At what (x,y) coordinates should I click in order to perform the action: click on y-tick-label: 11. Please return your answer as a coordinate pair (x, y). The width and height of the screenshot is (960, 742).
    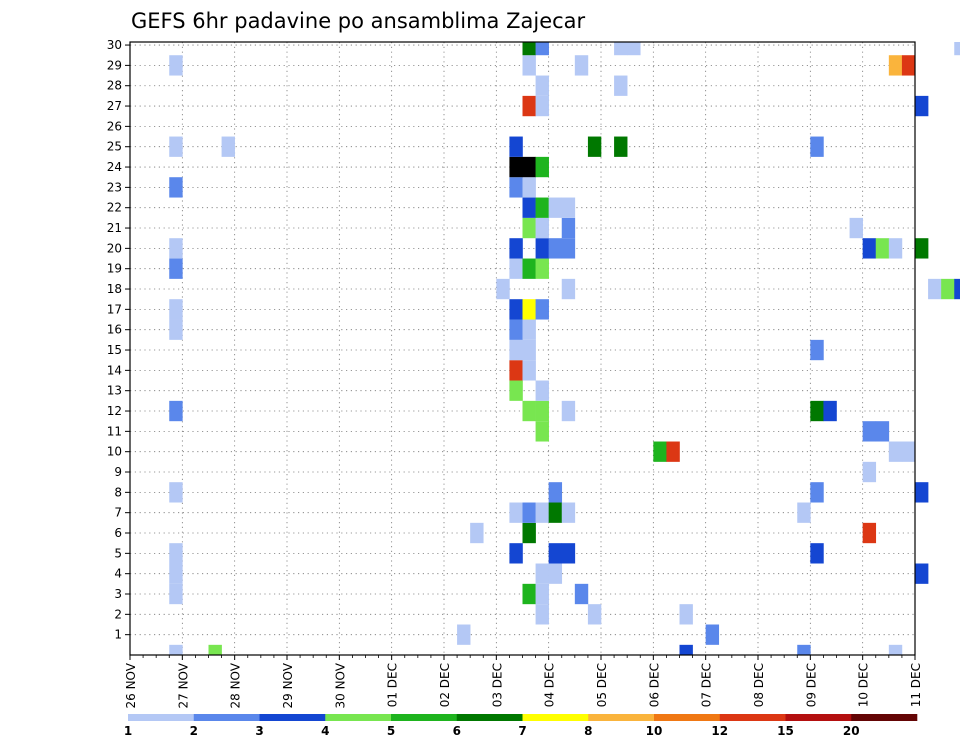
    Looking at the image, I should click on (114, 431).